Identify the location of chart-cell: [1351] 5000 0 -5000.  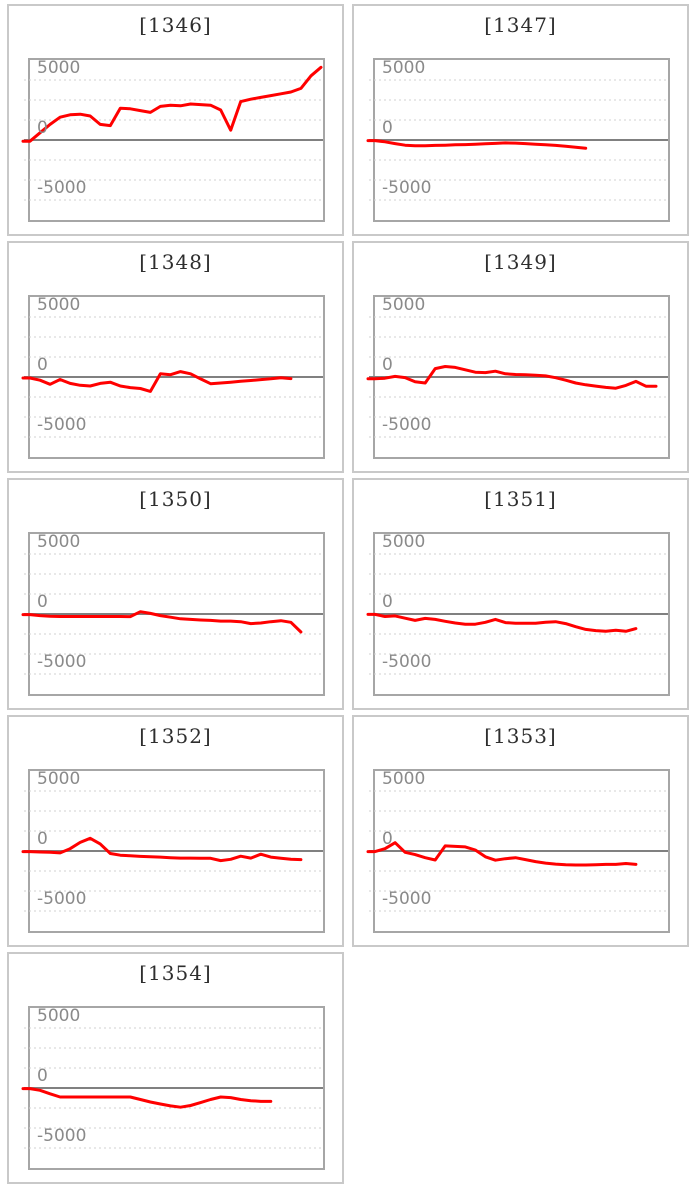
(520, 594).